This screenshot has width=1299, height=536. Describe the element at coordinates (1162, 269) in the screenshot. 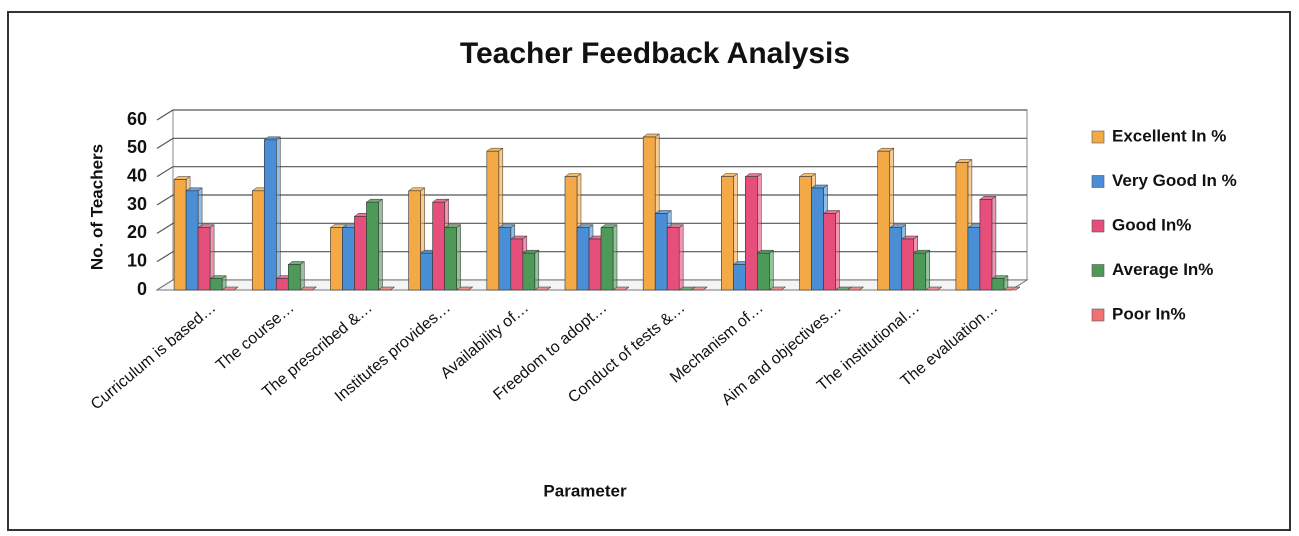

I see `legend-label: Average In%` at that location.